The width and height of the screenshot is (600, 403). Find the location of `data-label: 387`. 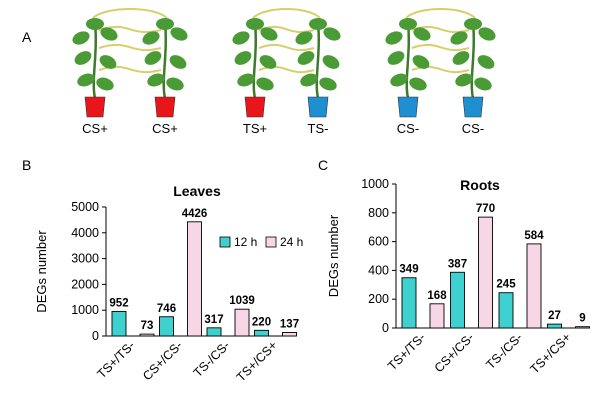

data-label: 387 is located at coordinates (457, 264).